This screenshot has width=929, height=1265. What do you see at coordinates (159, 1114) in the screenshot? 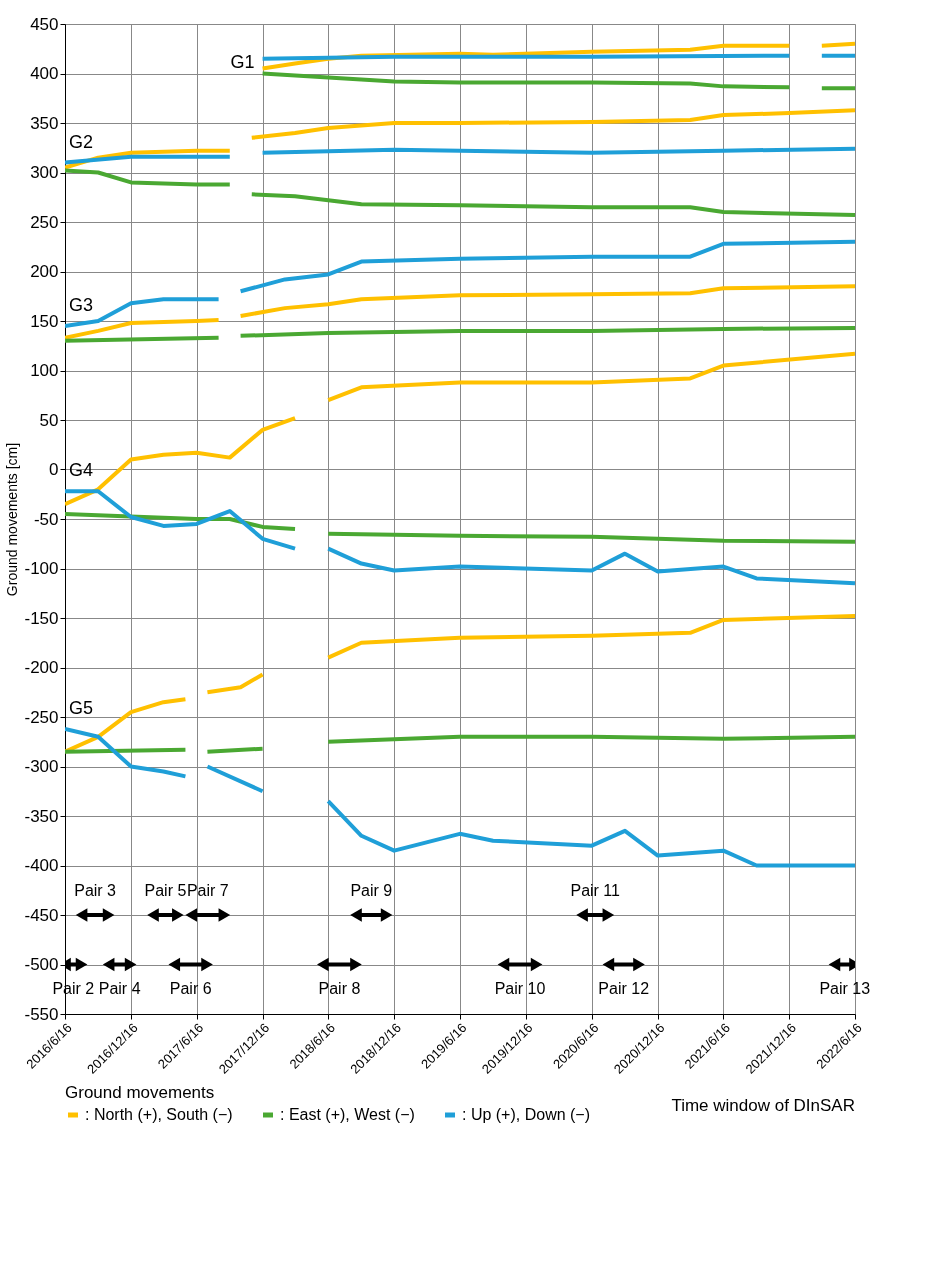
I see `legend-label: : North (+), South (−)` at bounding box center [159, 1114].